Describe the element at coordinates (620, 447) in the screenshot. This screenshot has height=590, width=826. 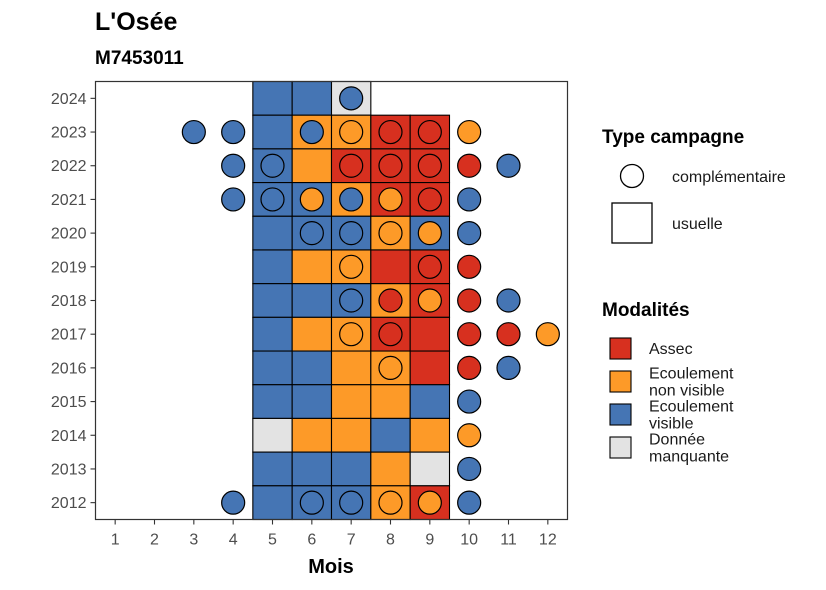
I see `legend-key-donnee-manquante` at that location.